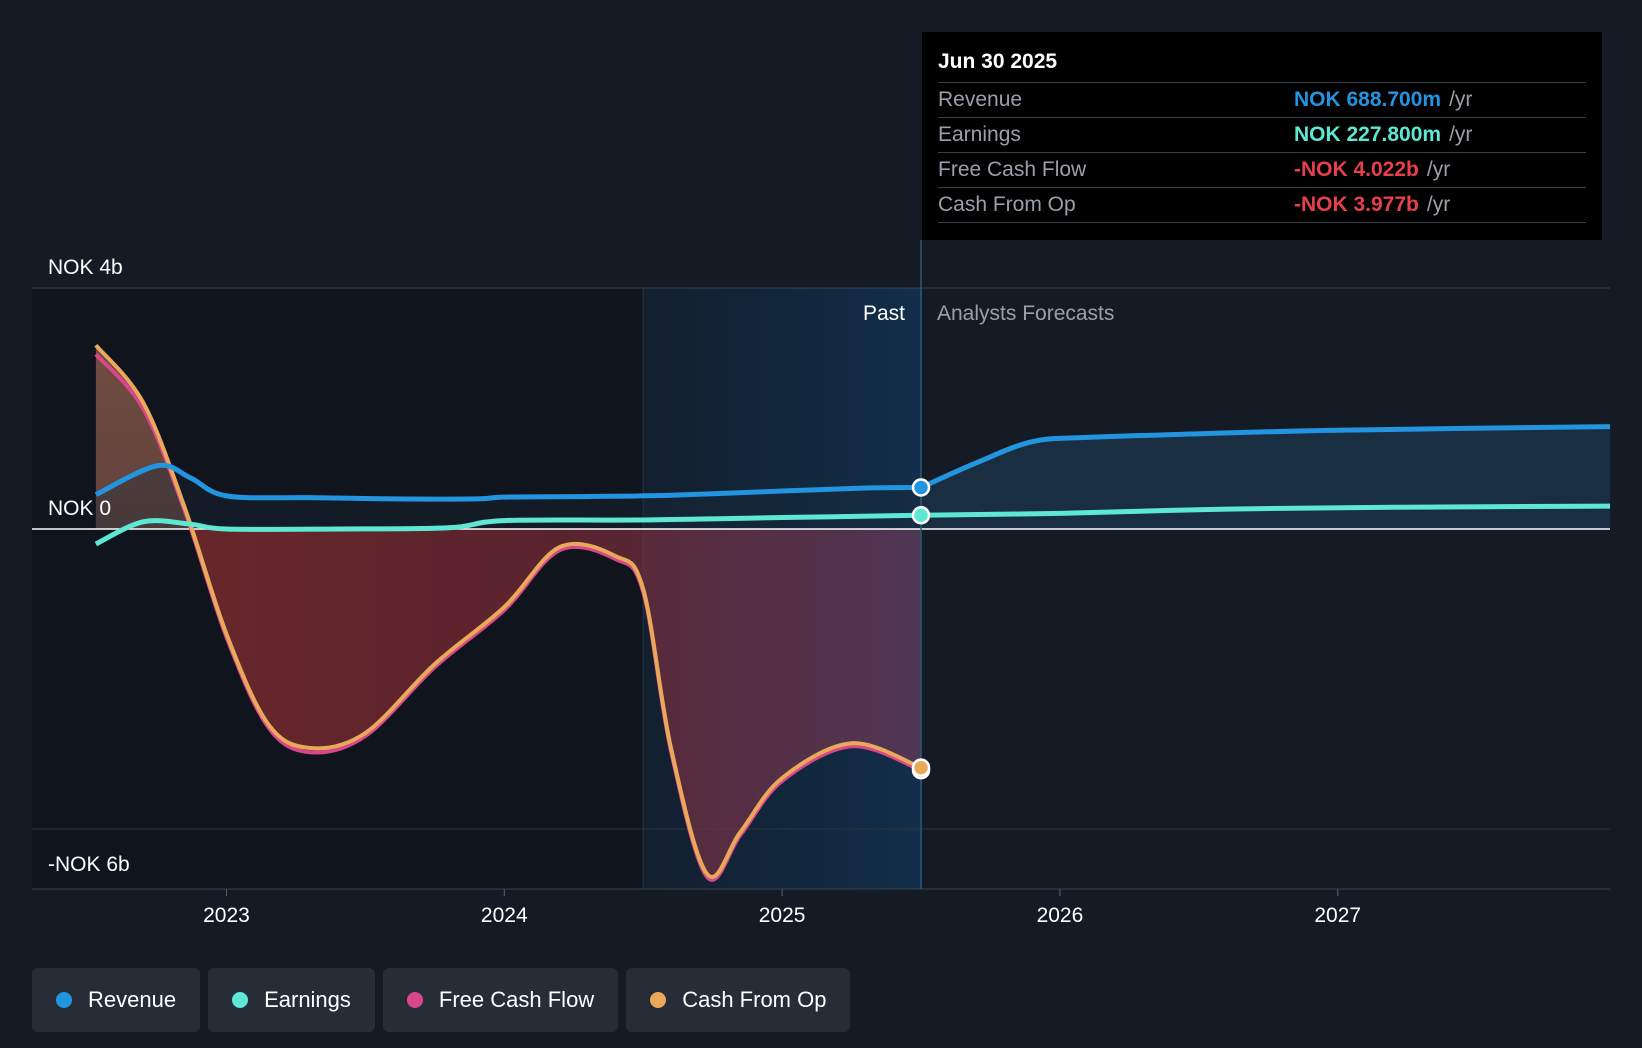 The width and height of the screenshot is (1642, 1048). I want to click on legend-item-free-cash-flow: Free Cash Flow, so click(500, 1000).